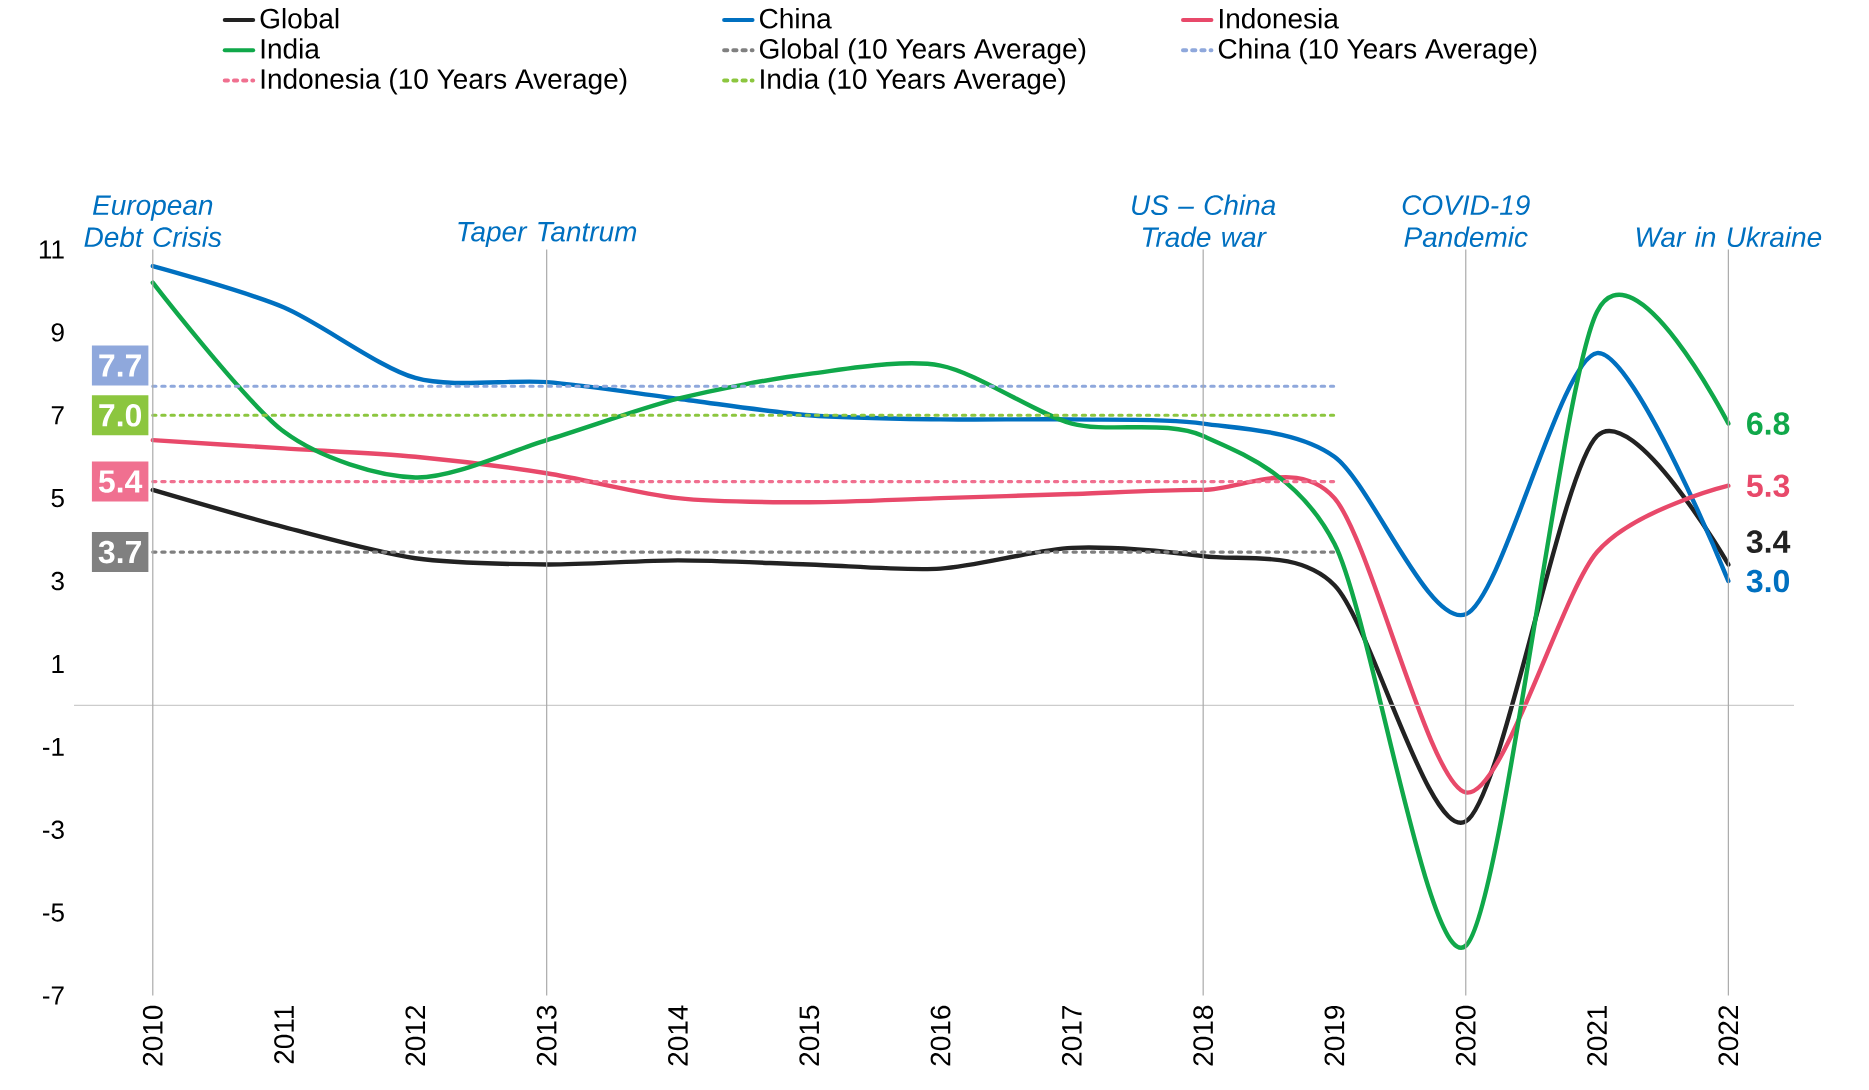 Image resolution: width=1869 pixels, height=1090 pixels. I want to click on data-label: 7.7, so click(120, 365).